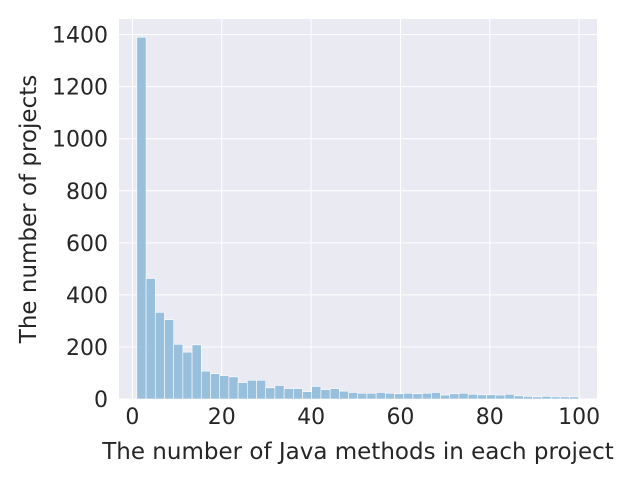 The image size is (640, 480). What do you see at coordinates (222, 417) in the screenshot?
I see `x-tick-label: 20` at bounding box center [222, 417].